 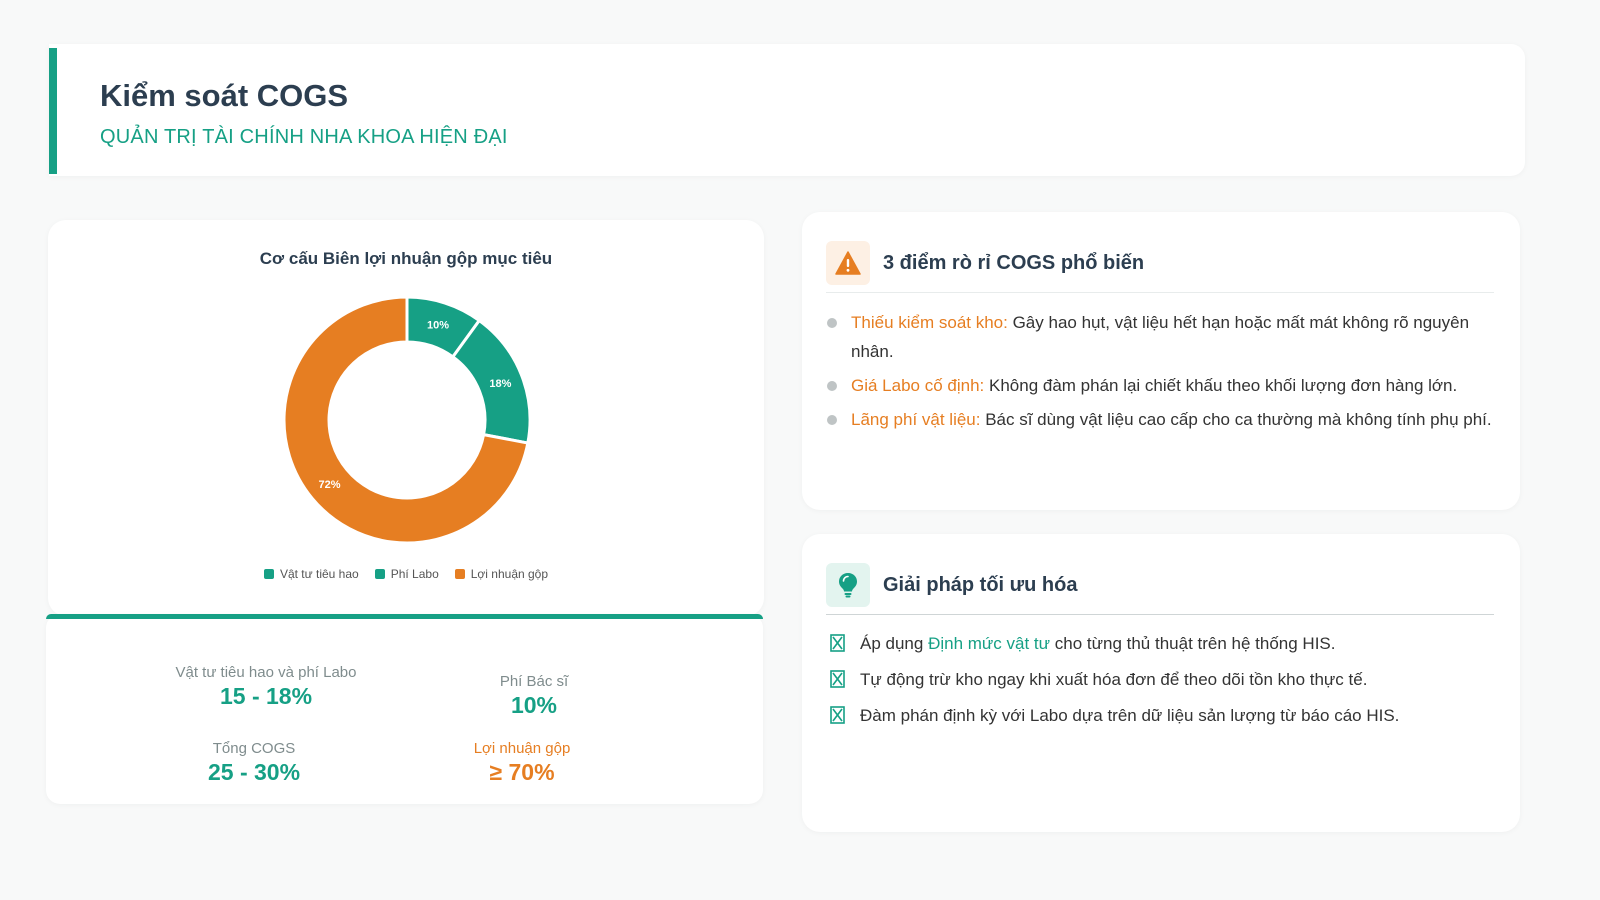 I want to click on leaks-title: 3 điểm rò rỉ COGS phổ biến, so click(x=1014, y=262).